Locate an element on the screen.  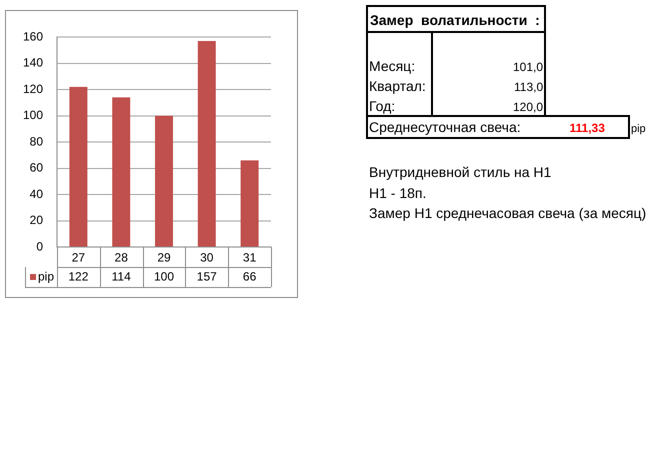
legend-label: pip is located at coordinates (46, 276).